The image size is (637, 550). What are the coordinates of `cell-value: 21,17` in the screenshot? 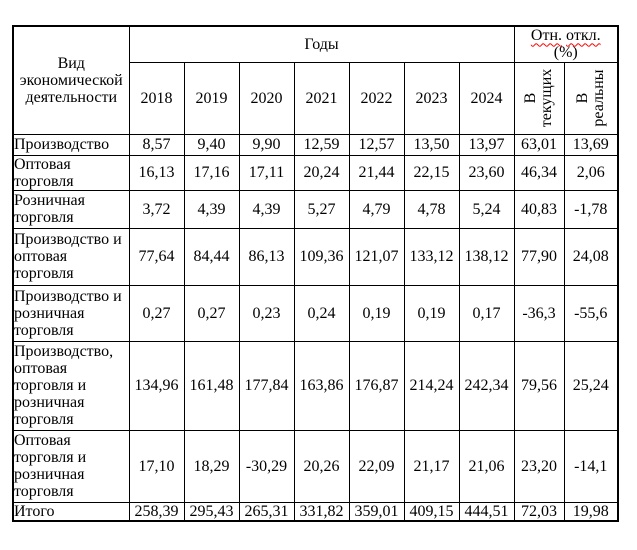 It's located at (431, 466).